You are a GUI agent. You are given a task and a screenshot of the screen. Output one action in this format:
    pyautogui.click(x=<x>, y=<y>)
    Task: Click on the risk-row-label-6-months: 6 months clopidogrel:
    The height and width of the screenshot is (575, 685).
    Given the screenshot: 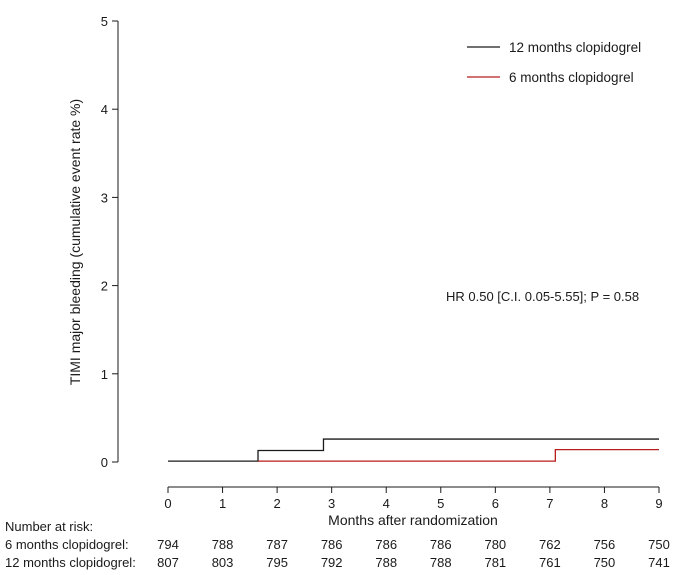 What is the action you would take?
    pyautogui.click(x=67, y=544)
    